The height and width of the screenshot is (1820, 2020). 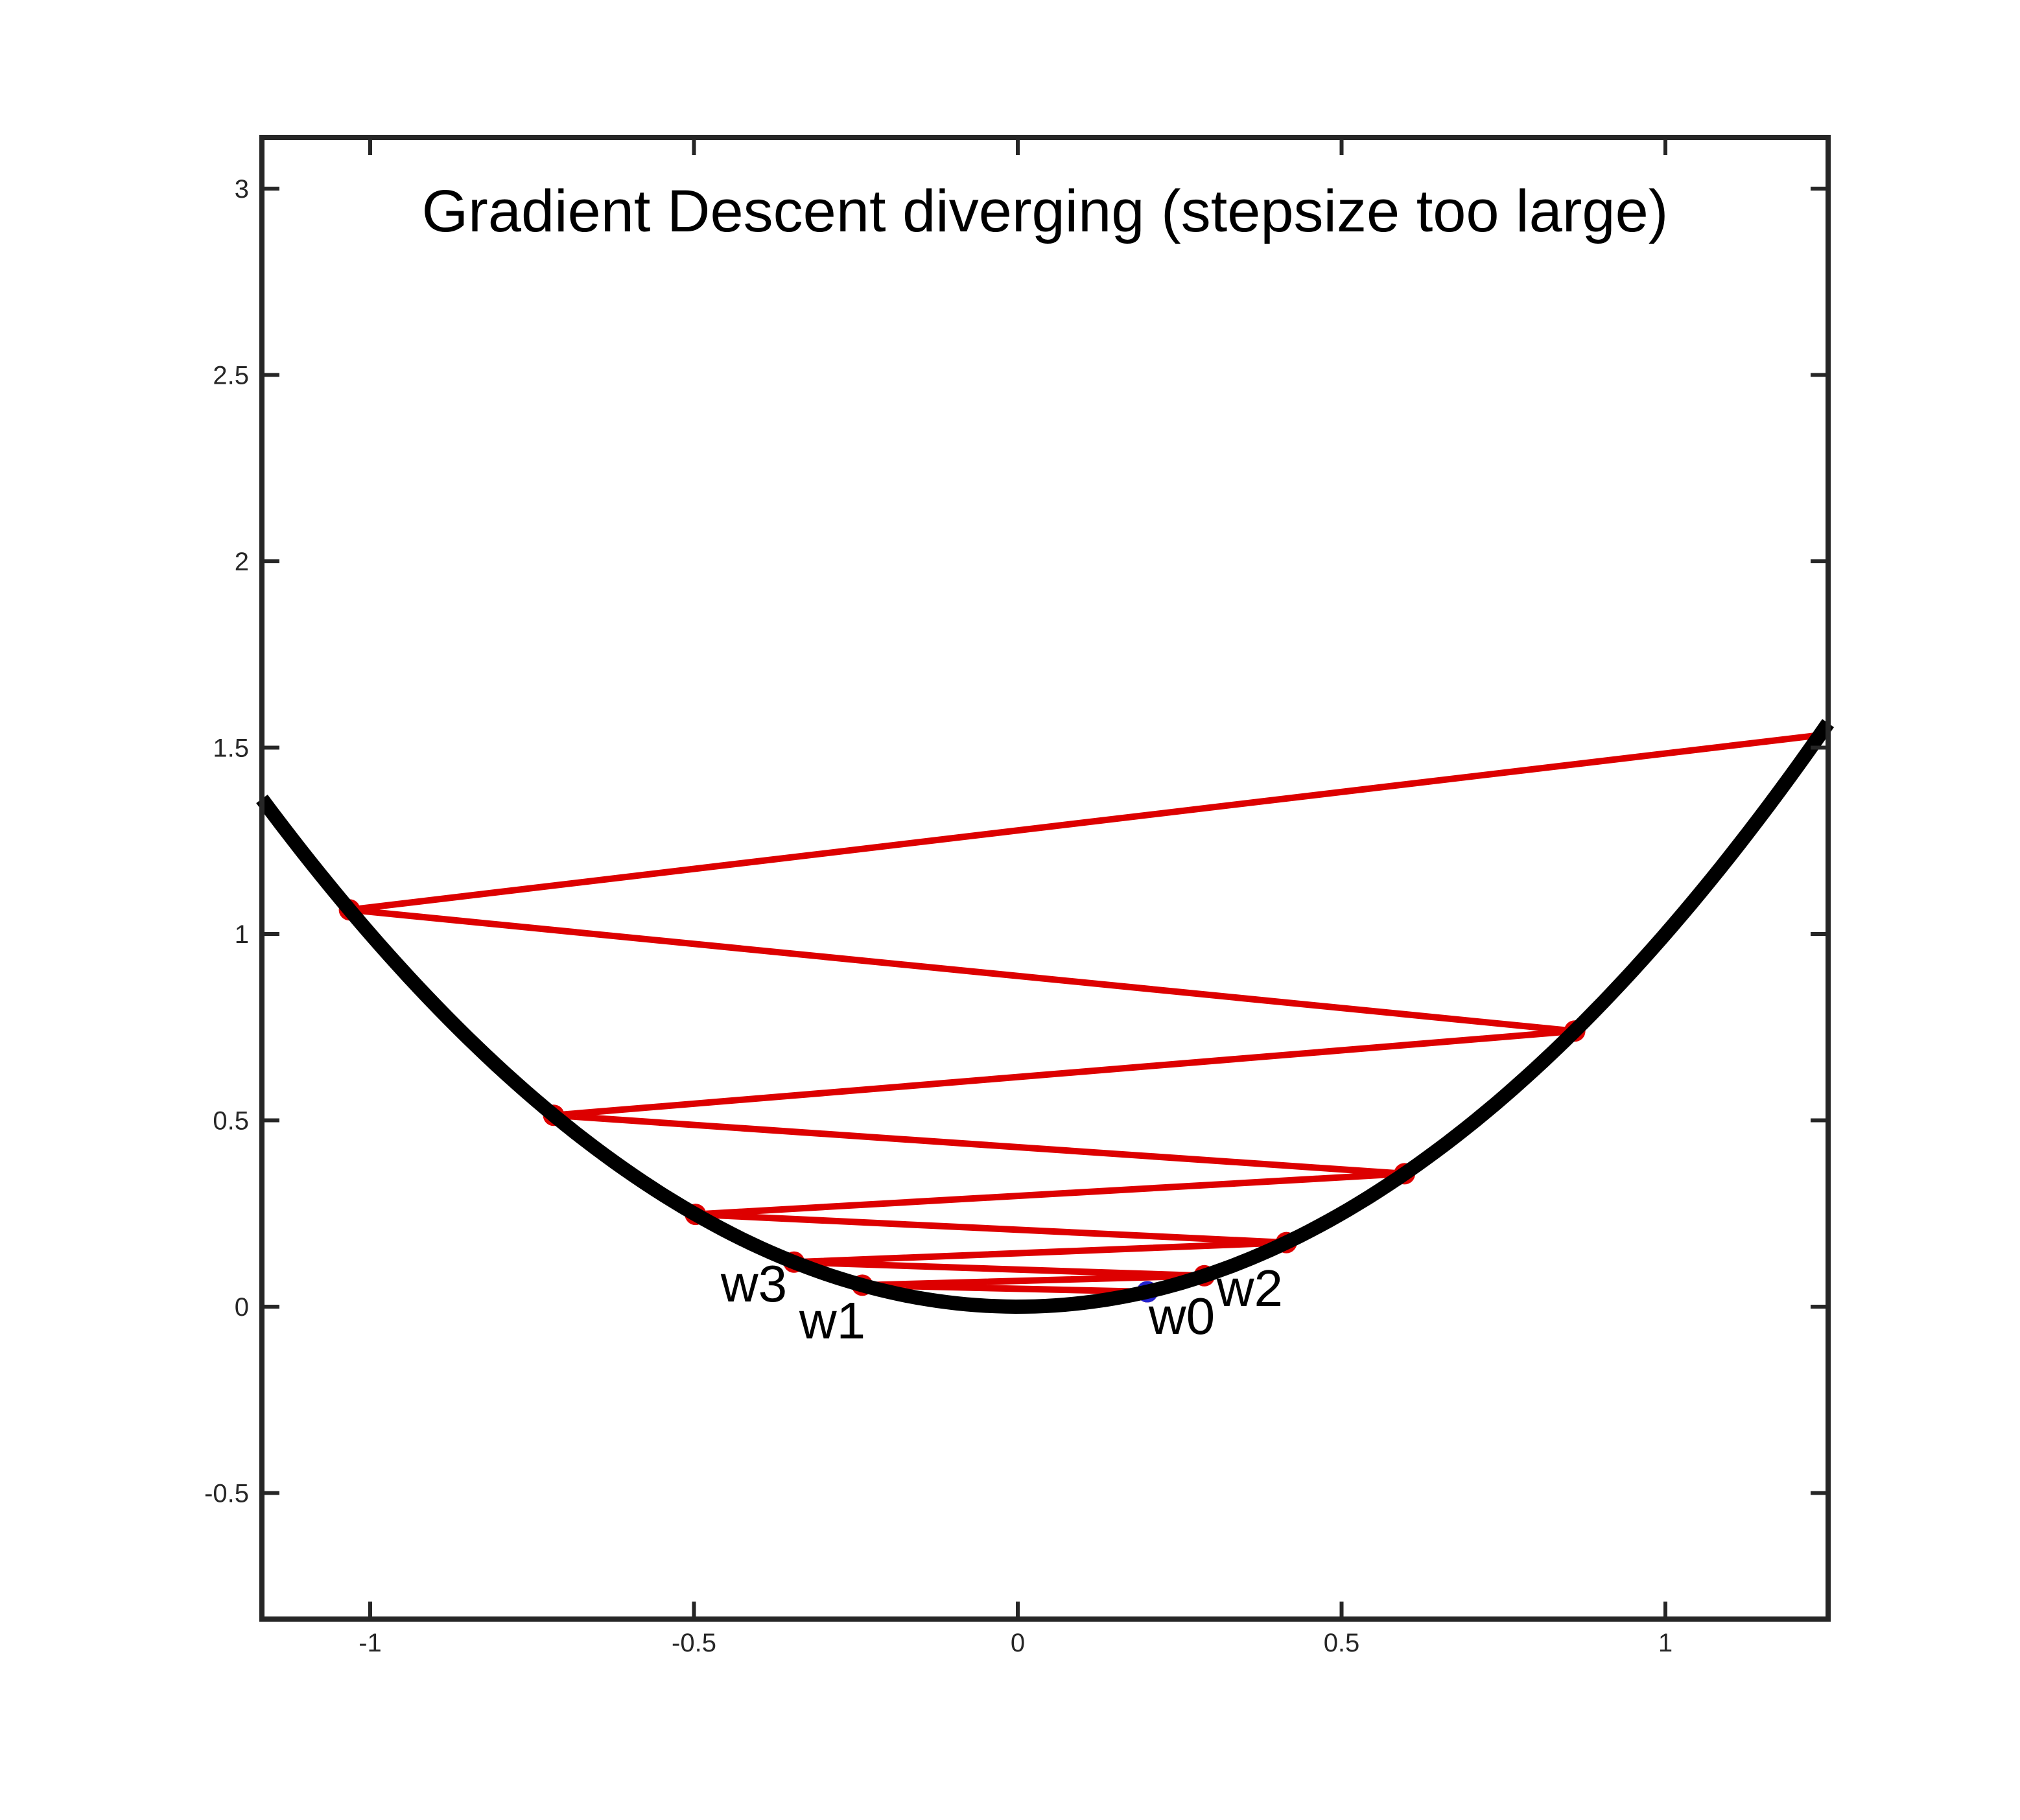 What do you see at coordinates (694, 1643) in the screenshot?
I see `x-tick-label: -0.5` at bounding box center [694, 1643].